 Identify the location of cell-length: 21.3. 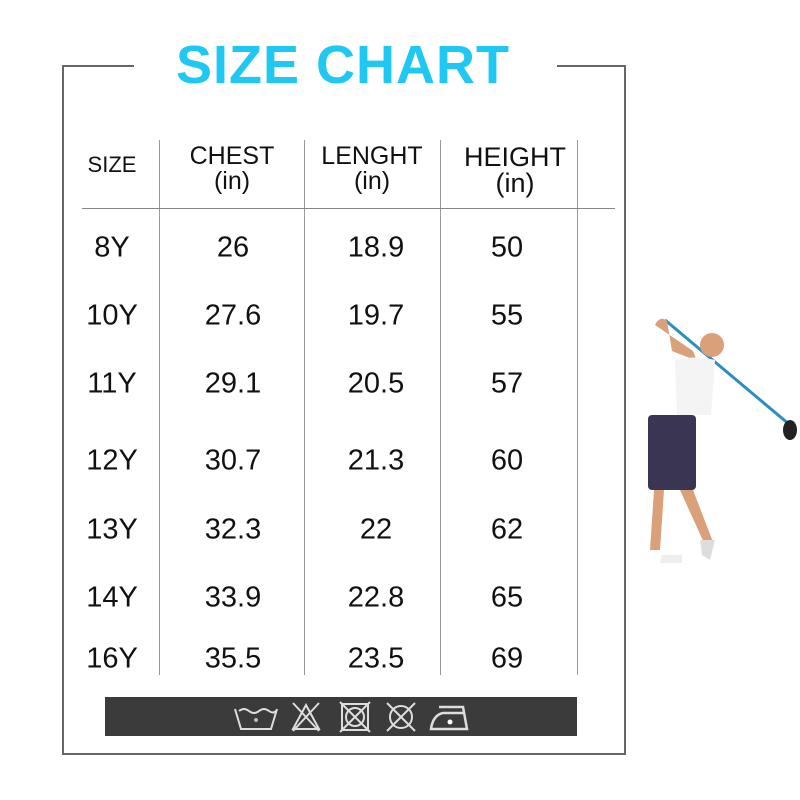
(376, 460).